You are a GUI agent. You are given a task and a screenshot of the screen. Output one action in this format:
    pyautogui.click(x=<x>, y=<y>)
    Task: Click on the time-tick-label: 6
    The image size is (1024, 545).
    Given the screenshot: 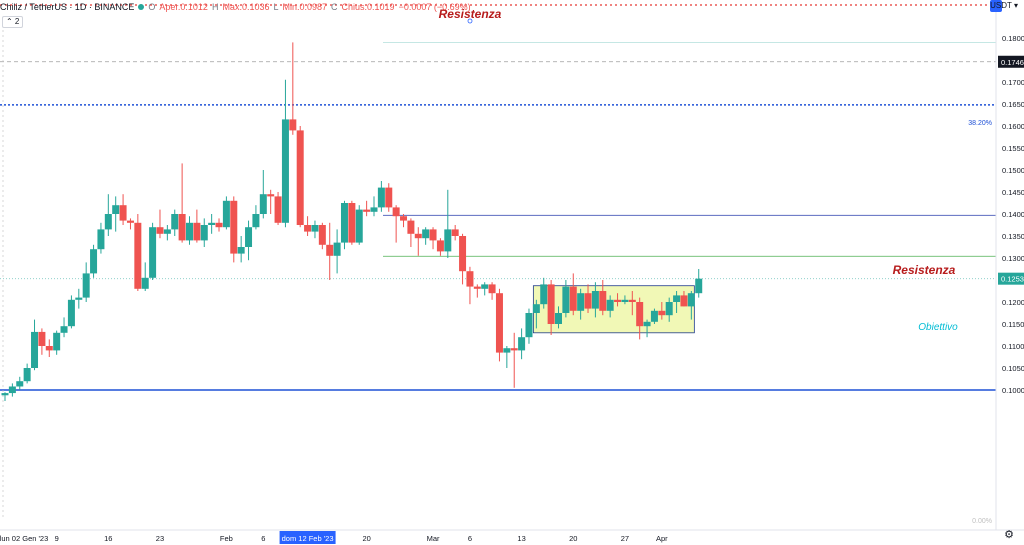 What is the action you would take?
    pyautogui.click(x=470, y=538)
    